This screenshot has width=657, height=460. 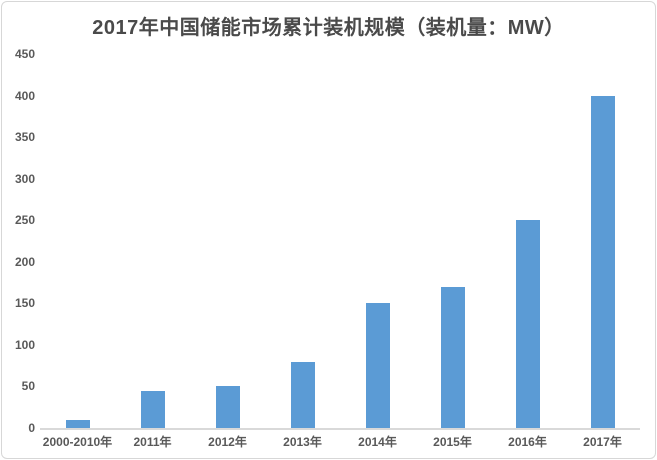 What do you see at coordinates (24, 95) in the screenshot?
I see `y-tick-label-400: 400` at bounding box center [24, 95].